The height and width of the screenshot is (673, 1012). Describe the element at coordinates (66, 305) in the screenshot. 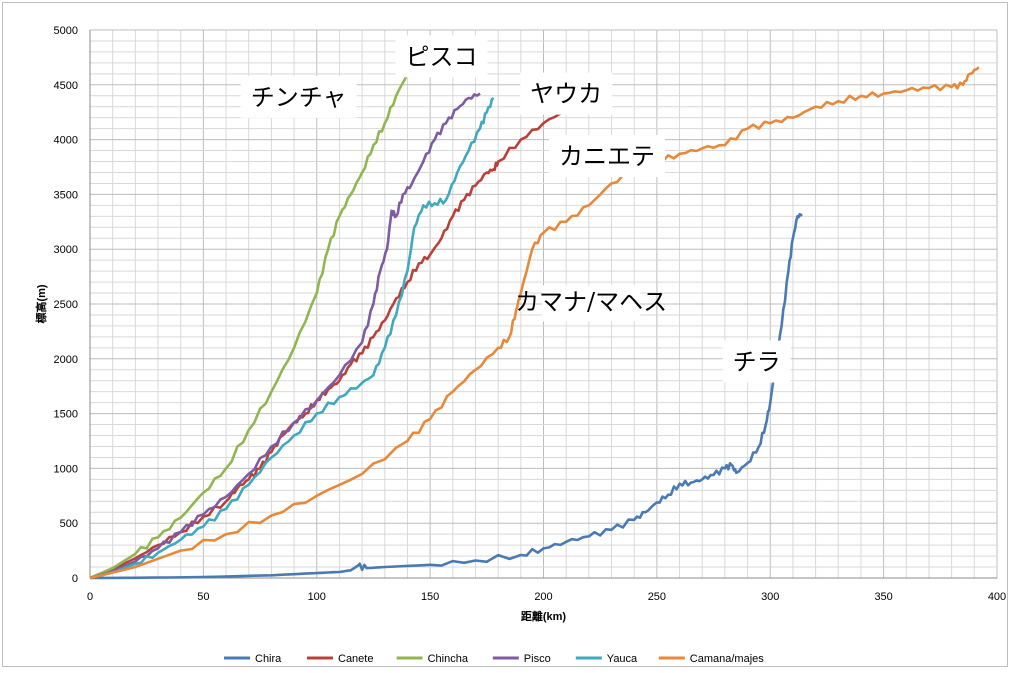

I see `y-tick-label: 2500` at that location.